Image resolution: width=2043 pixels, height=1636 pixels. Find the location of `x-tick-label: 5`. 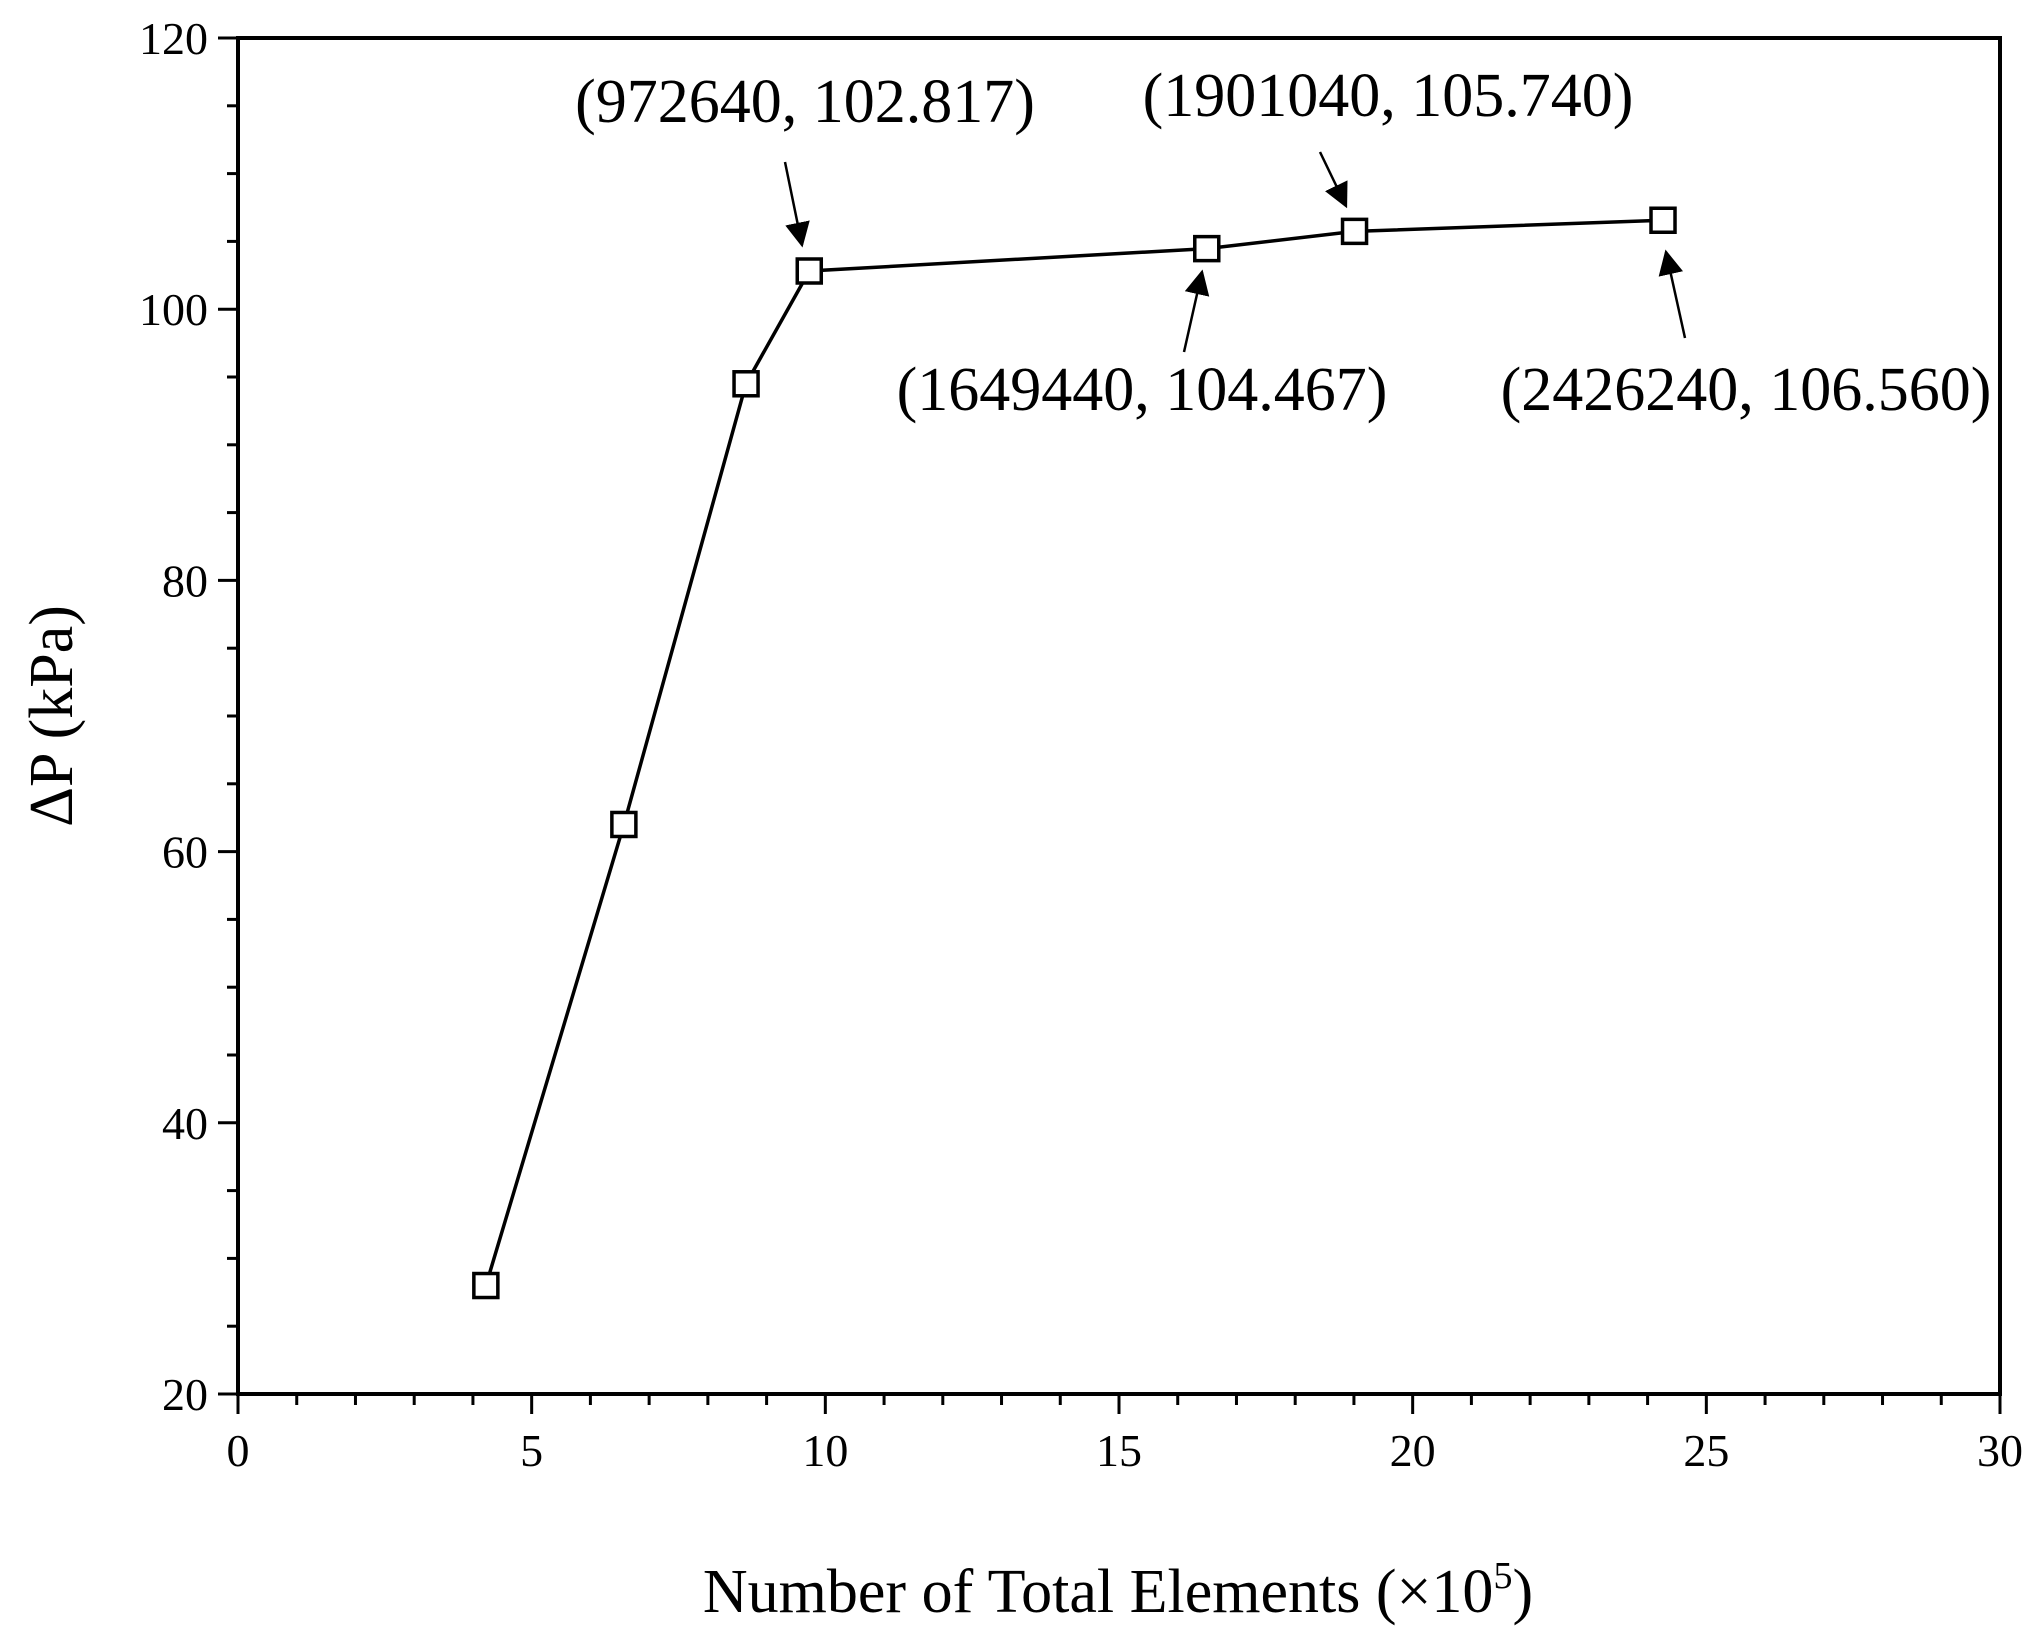

x-tick-label: 5 is located at coordinates (531, 1450).